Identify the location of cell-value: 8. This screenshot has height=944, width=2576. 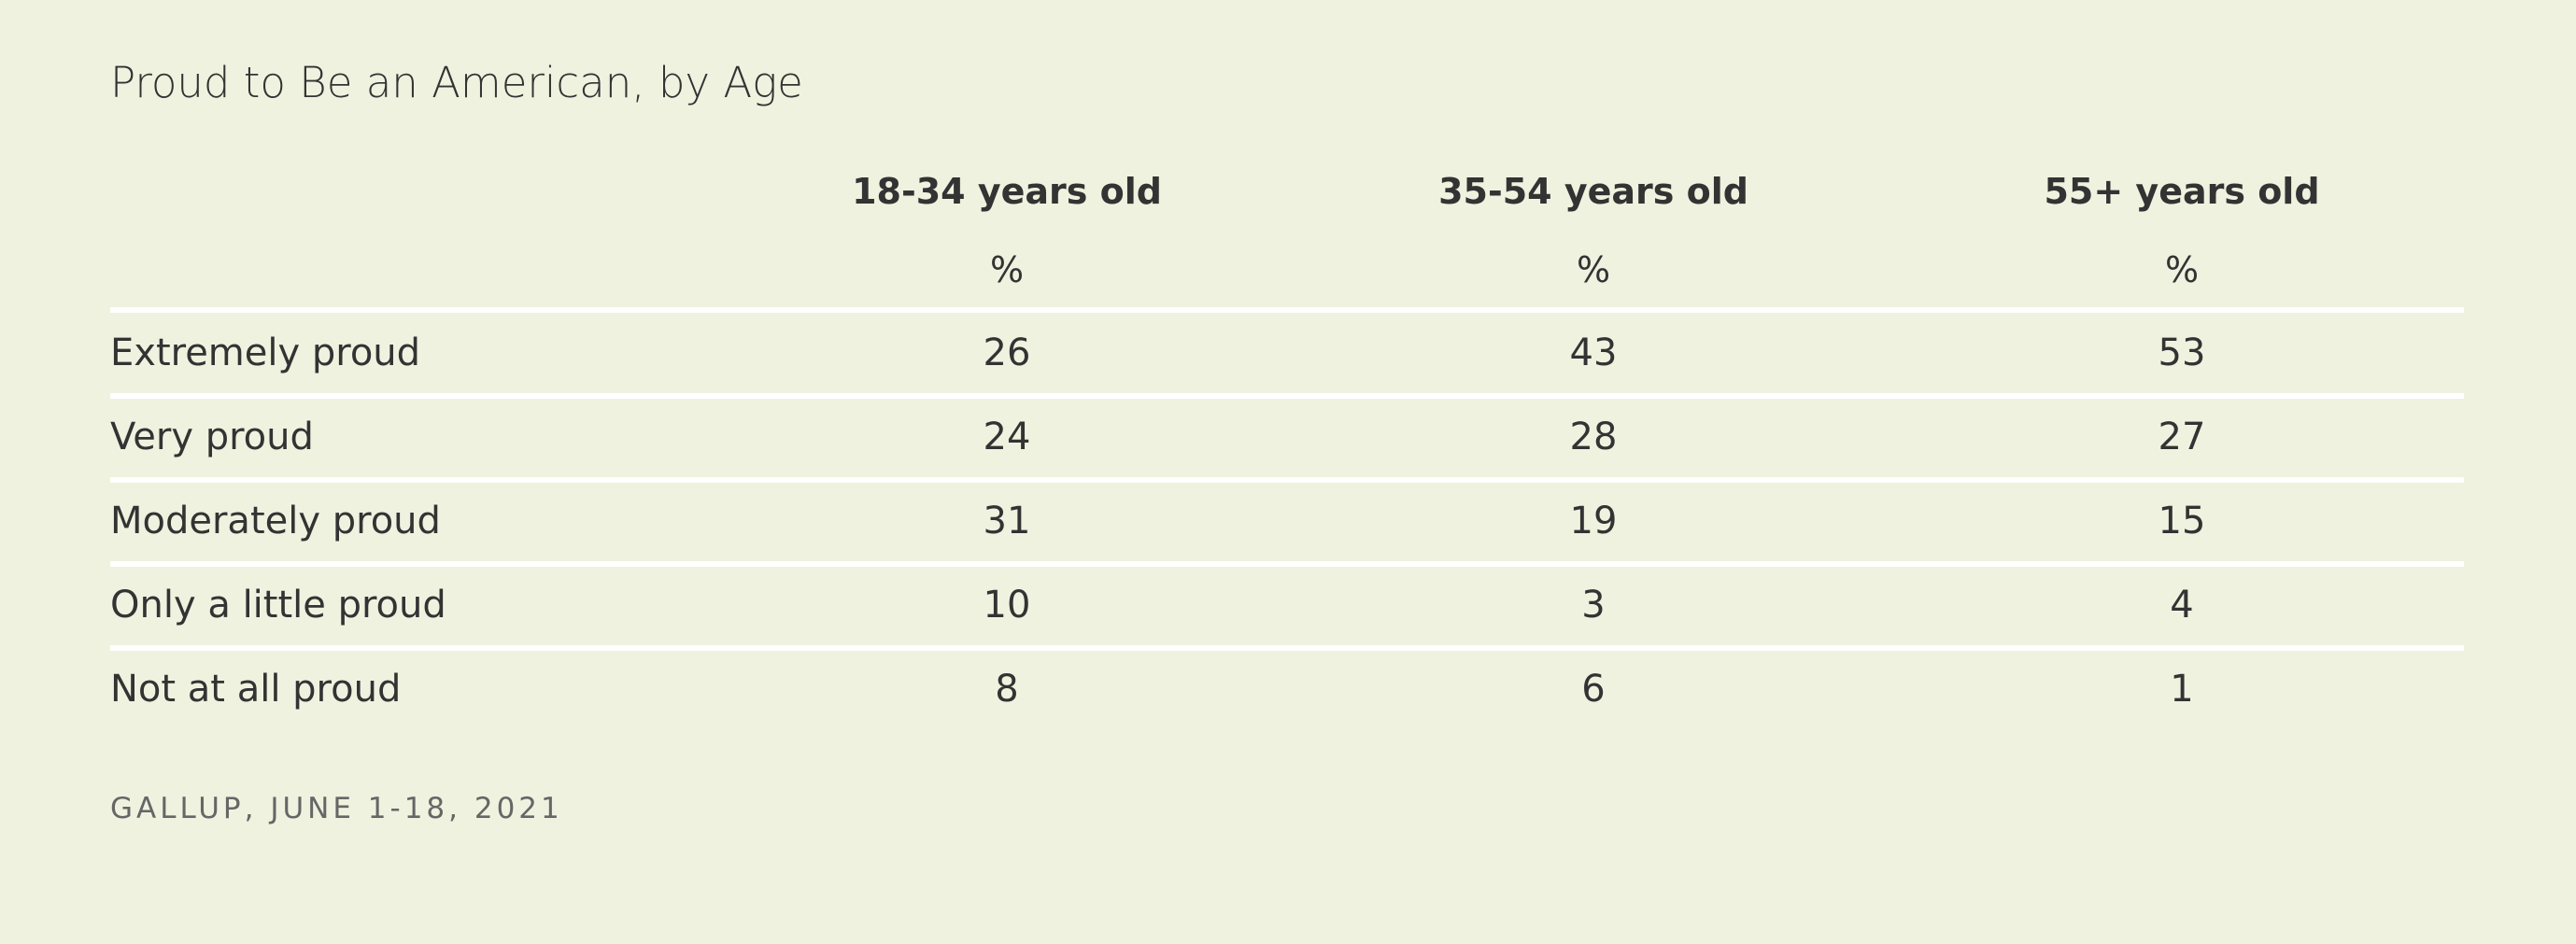
(1007, 689).